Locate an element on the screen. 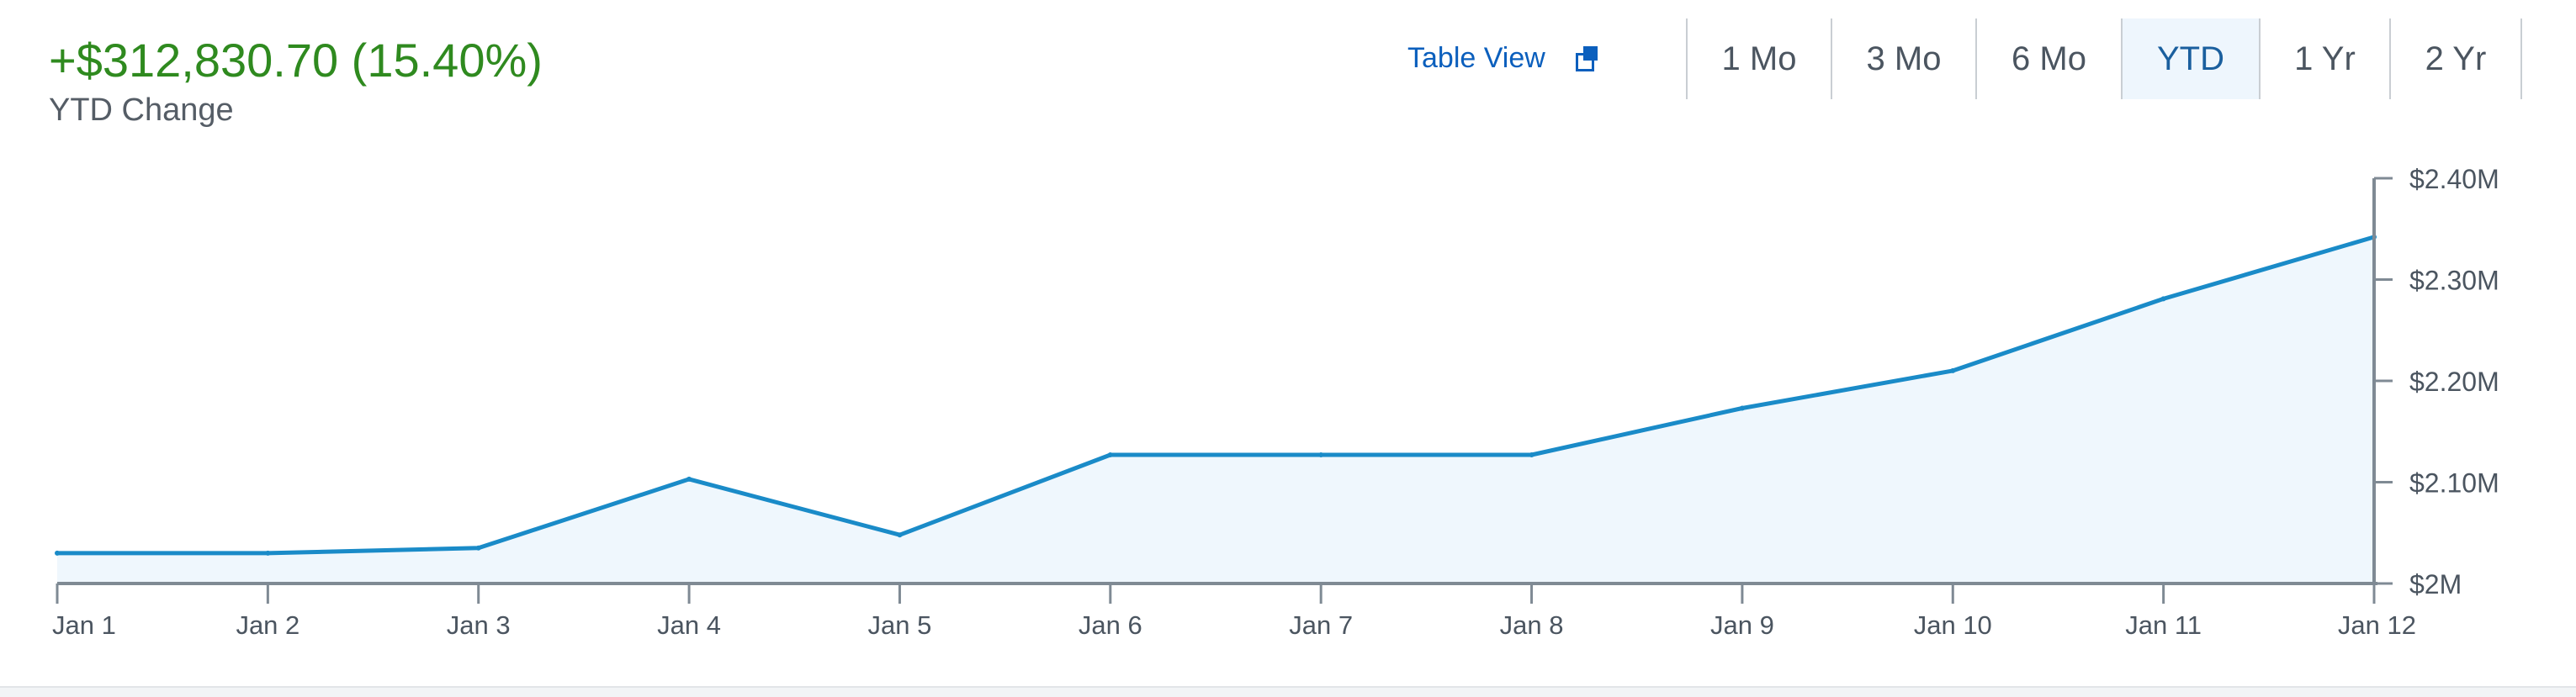 The height and width of the screenshot is (697, 2576). x-tick-label: Jan 9 is located at coordinates (1742, 625).